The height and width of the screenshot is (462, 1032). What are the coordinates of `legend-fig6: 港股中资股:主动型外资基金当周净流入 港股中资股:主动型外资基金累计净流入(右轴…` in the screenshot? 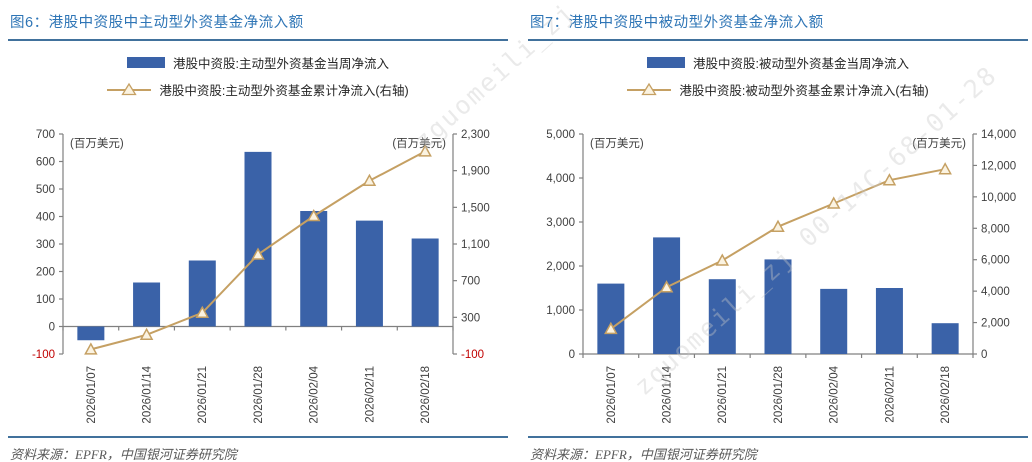 It's located at (258, 75).